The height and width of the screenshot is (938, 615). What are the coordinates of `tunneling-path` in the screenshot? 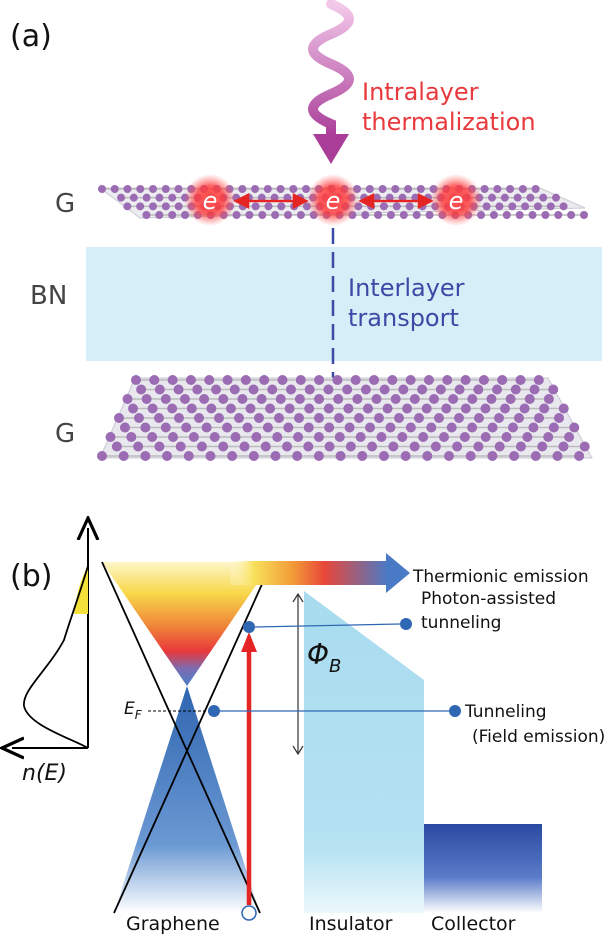 It's located at (334, 711).